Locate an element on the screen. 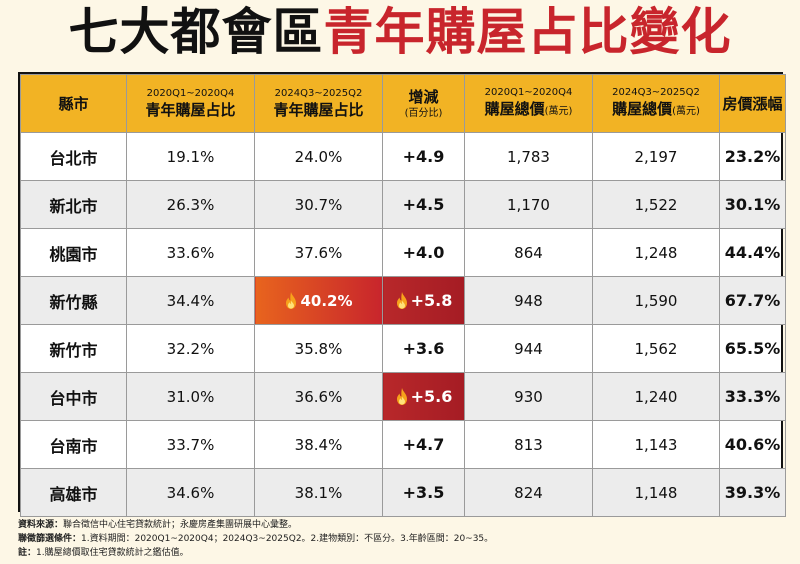  cell-price-2024: 1,248 is located at coordinates (656, 252).